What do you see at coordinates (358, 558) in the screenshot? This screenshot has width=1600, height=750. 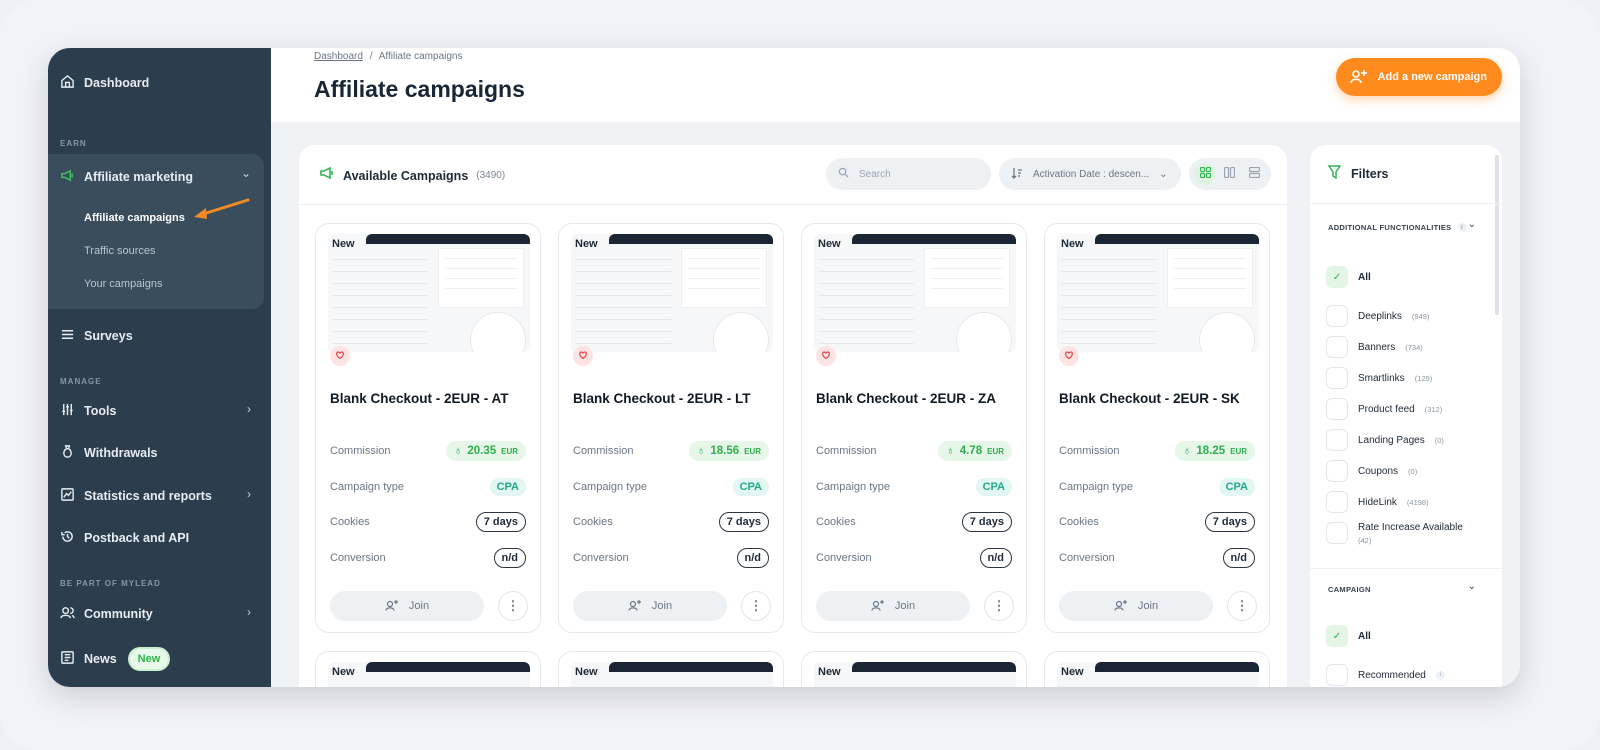 I see `conversion-label: Conversion` at bounding box center [358, 558].